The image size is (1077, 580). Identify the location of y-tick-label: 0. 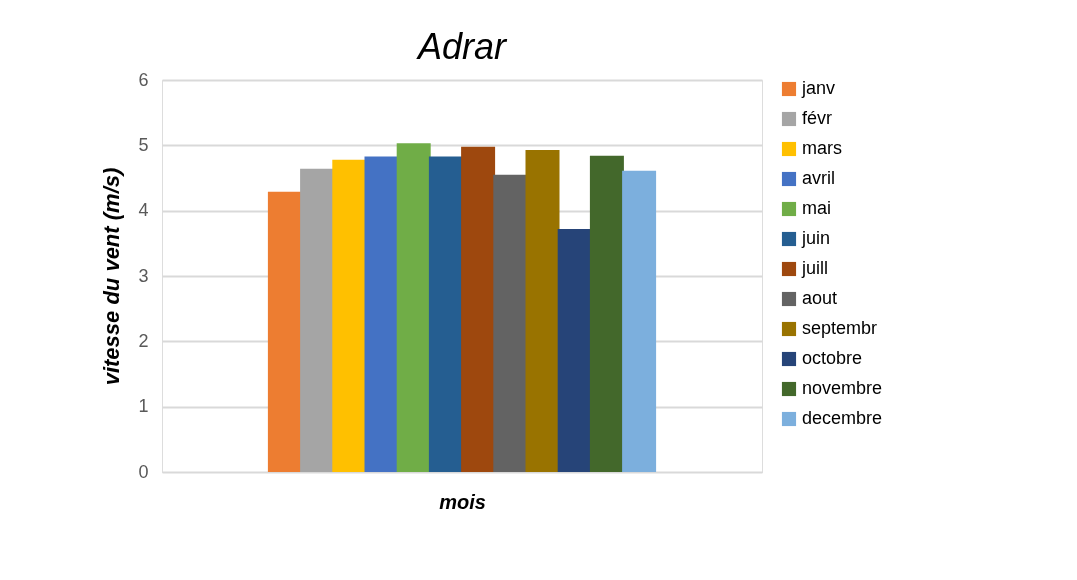
(143, 471).